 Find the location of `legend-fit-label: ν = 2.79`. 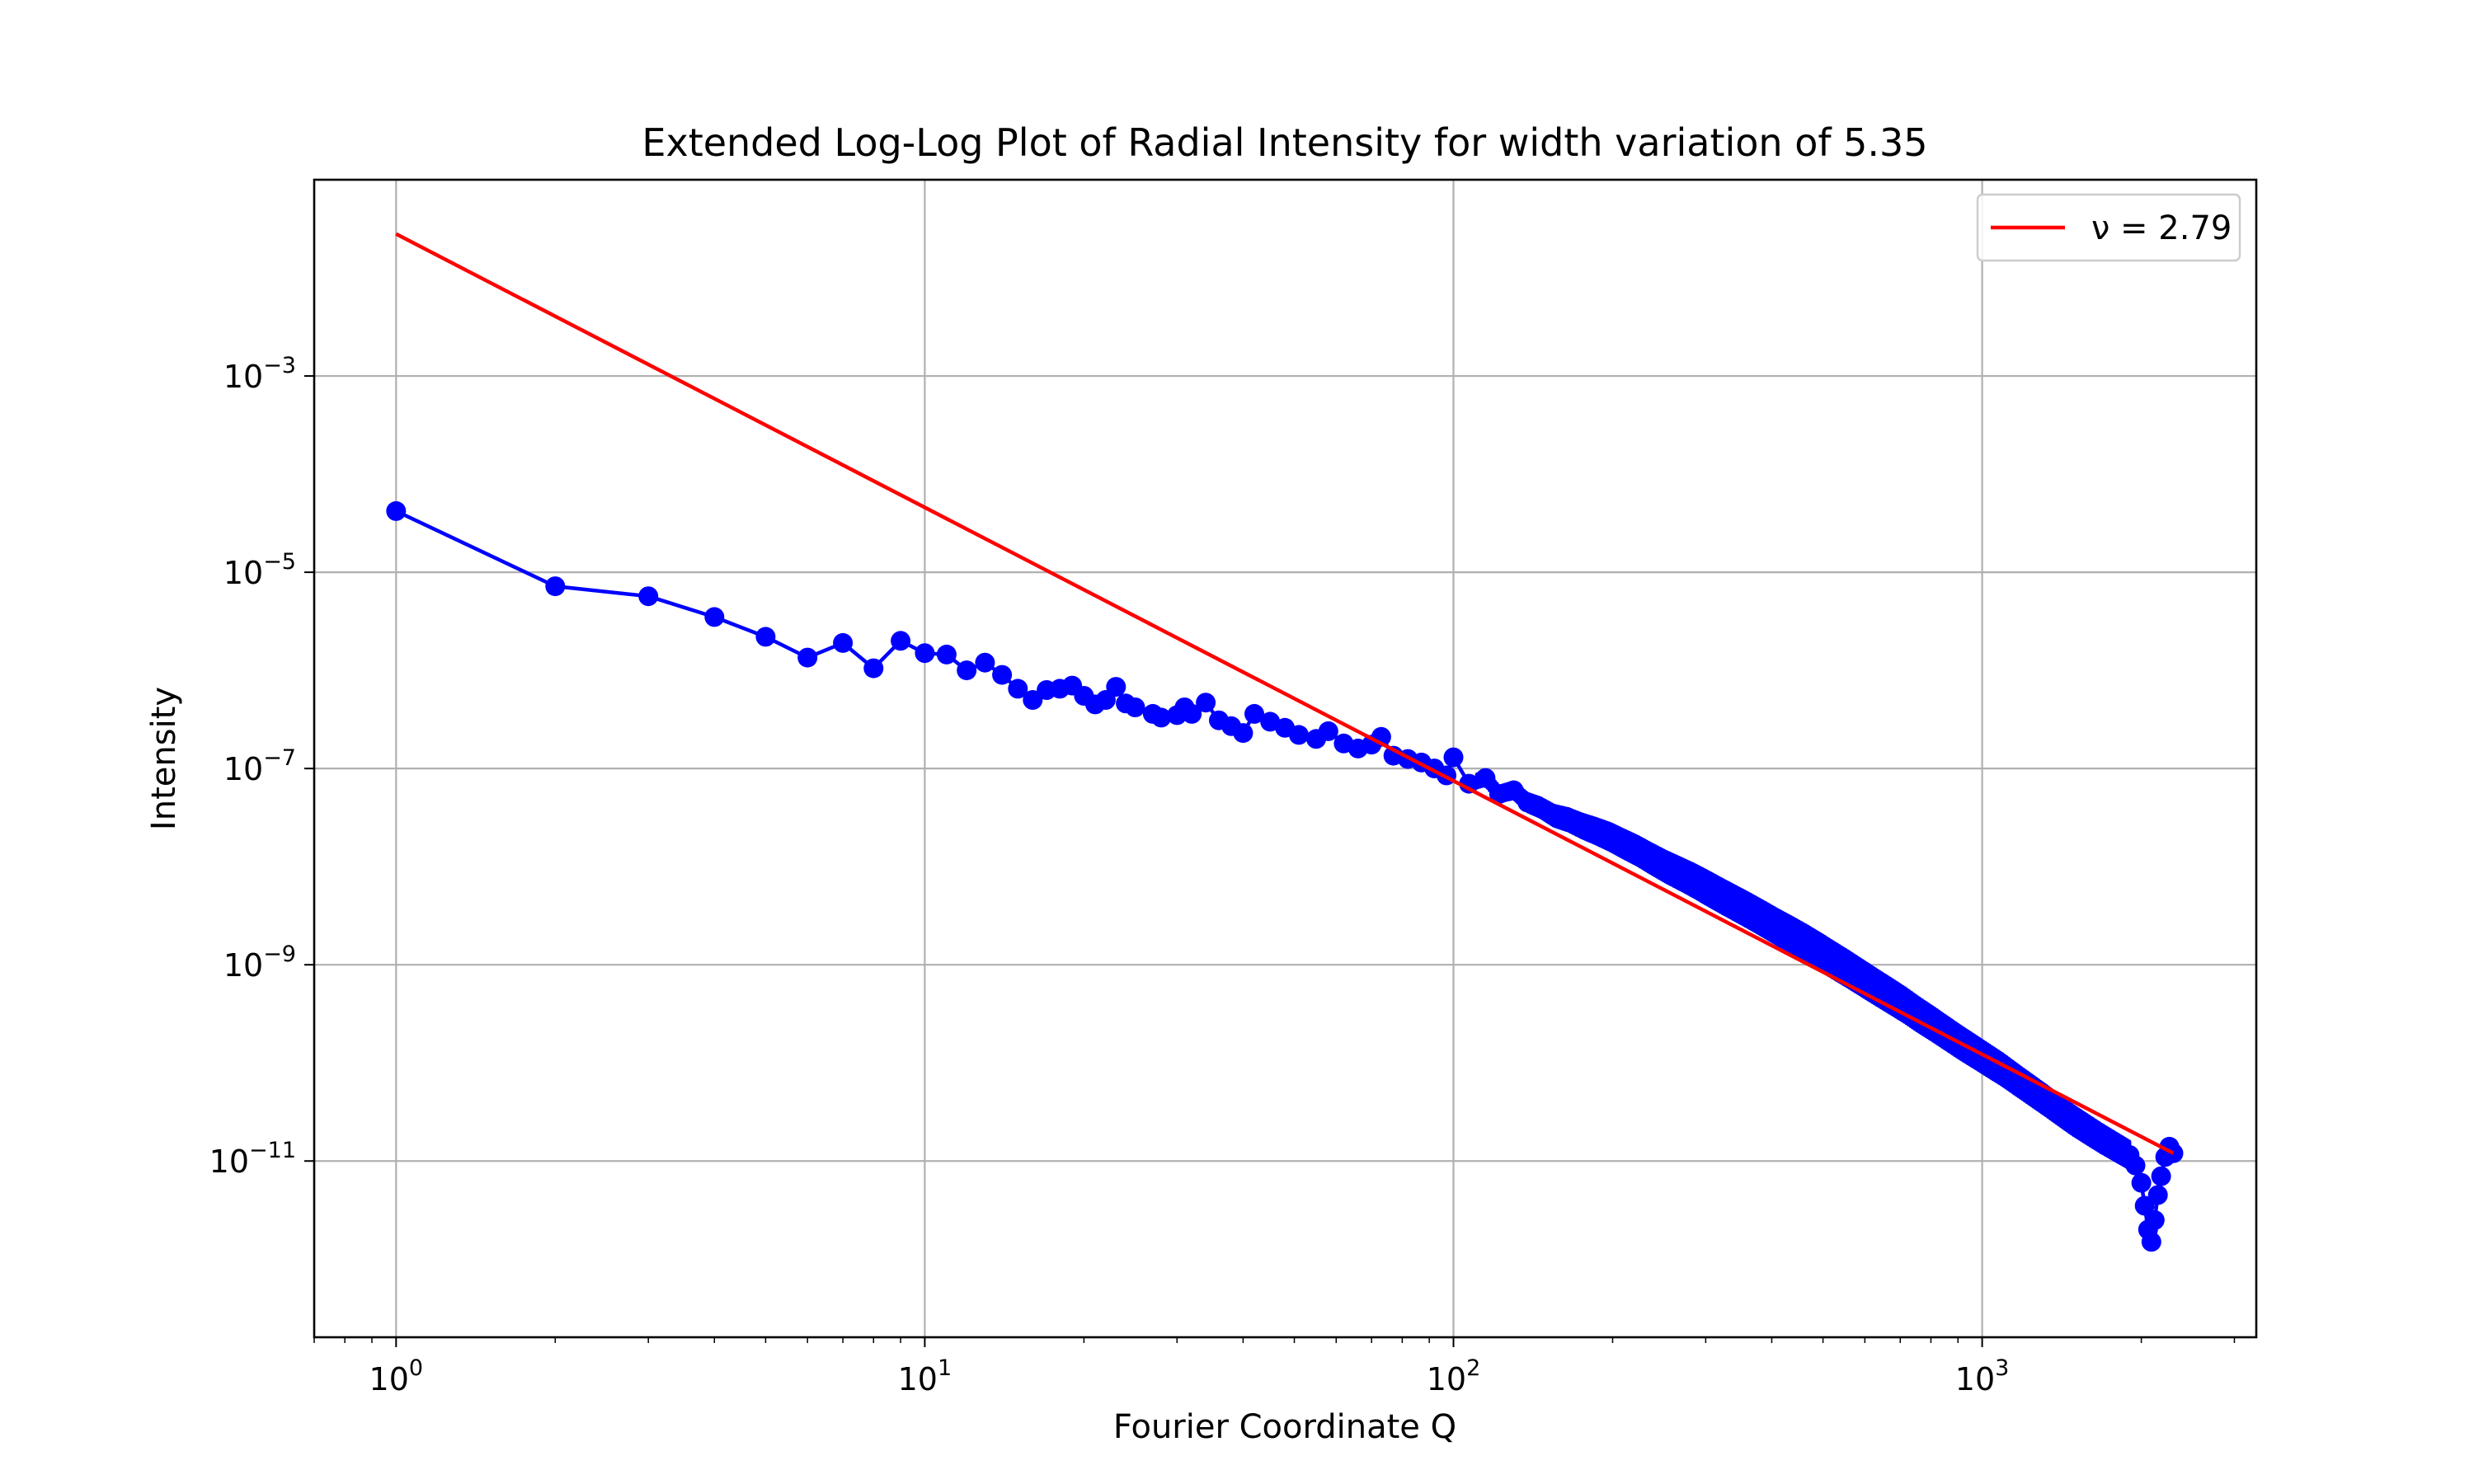

legend-fit-label: ν = 2.79 is located at coordinates (2161, 228).